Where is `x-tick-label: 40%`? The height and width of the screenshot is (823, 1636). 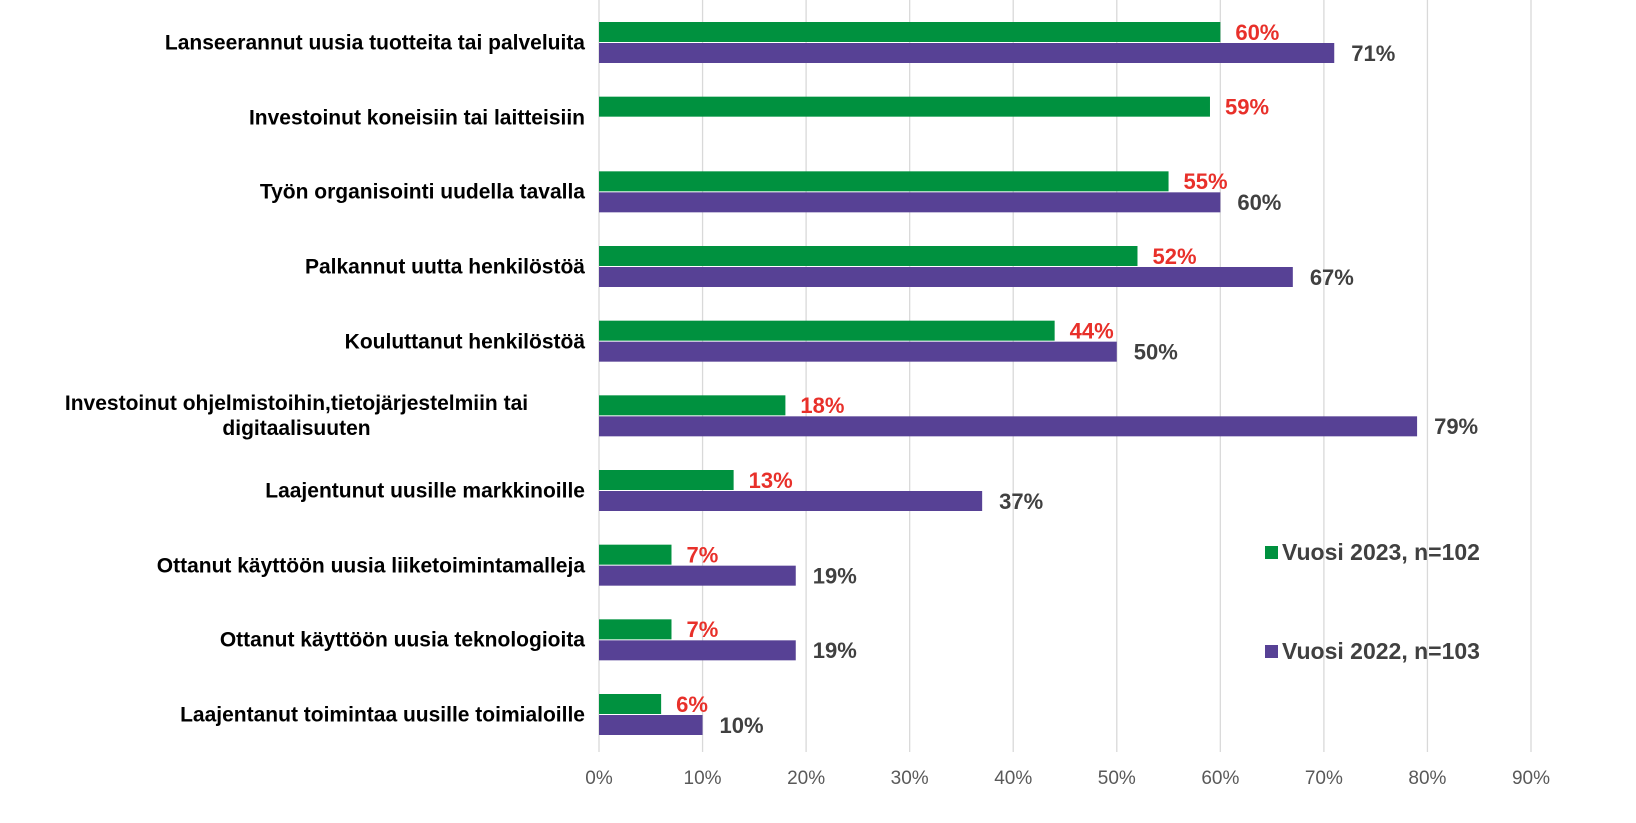
x-tick-label: 40% is located at coordinates (1013, 778).